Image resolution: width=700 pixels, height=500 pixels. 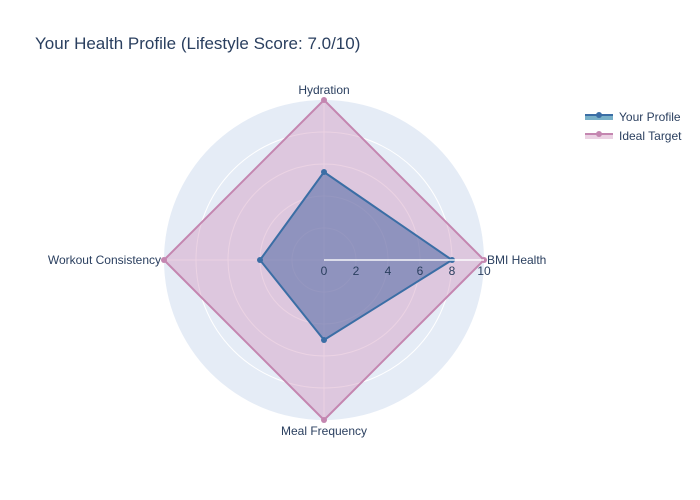 What do you see at coordinates (650, 116) in the screenshot?
I see `legend-label-your-profile: Your Profile` at bounding box center [650, 116].